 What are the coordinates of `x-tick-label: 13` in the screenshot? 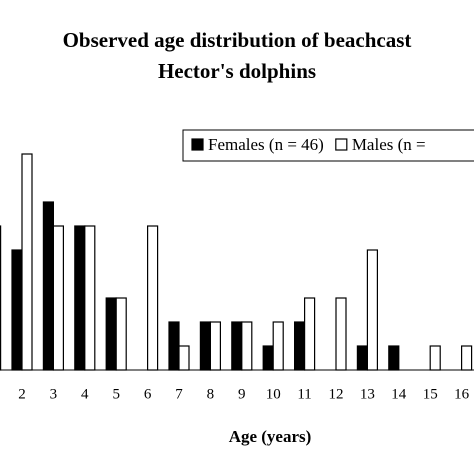 It's located at (367, 394).